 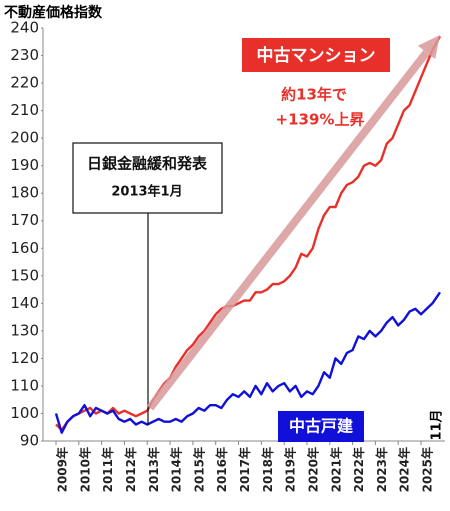 What do you see at coordinates (29, 441) in the screenshot?
I see `y-tick-label: 90` at bounding box center [29, 441].